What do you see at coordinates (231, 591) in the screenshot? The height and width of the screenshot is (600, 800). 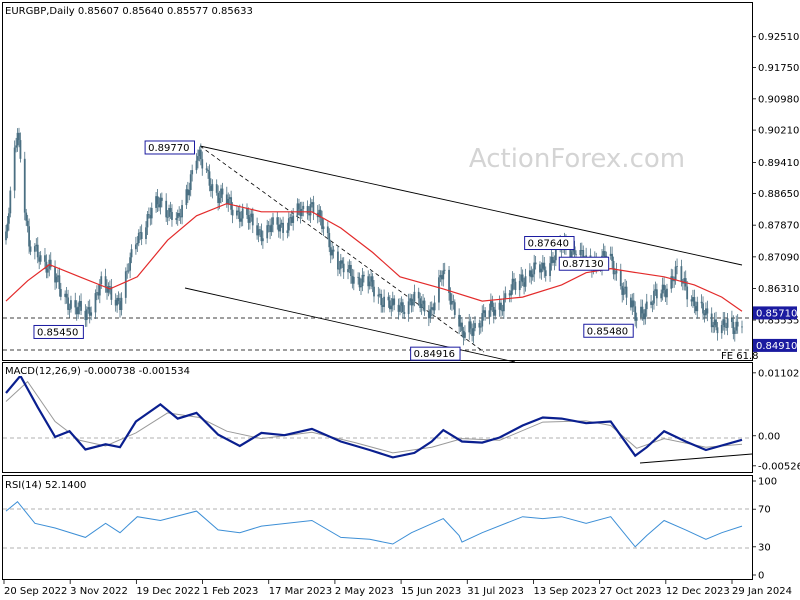 I see `x-tick-label: 1 Feb 2023` at bounding box center [231, 591].